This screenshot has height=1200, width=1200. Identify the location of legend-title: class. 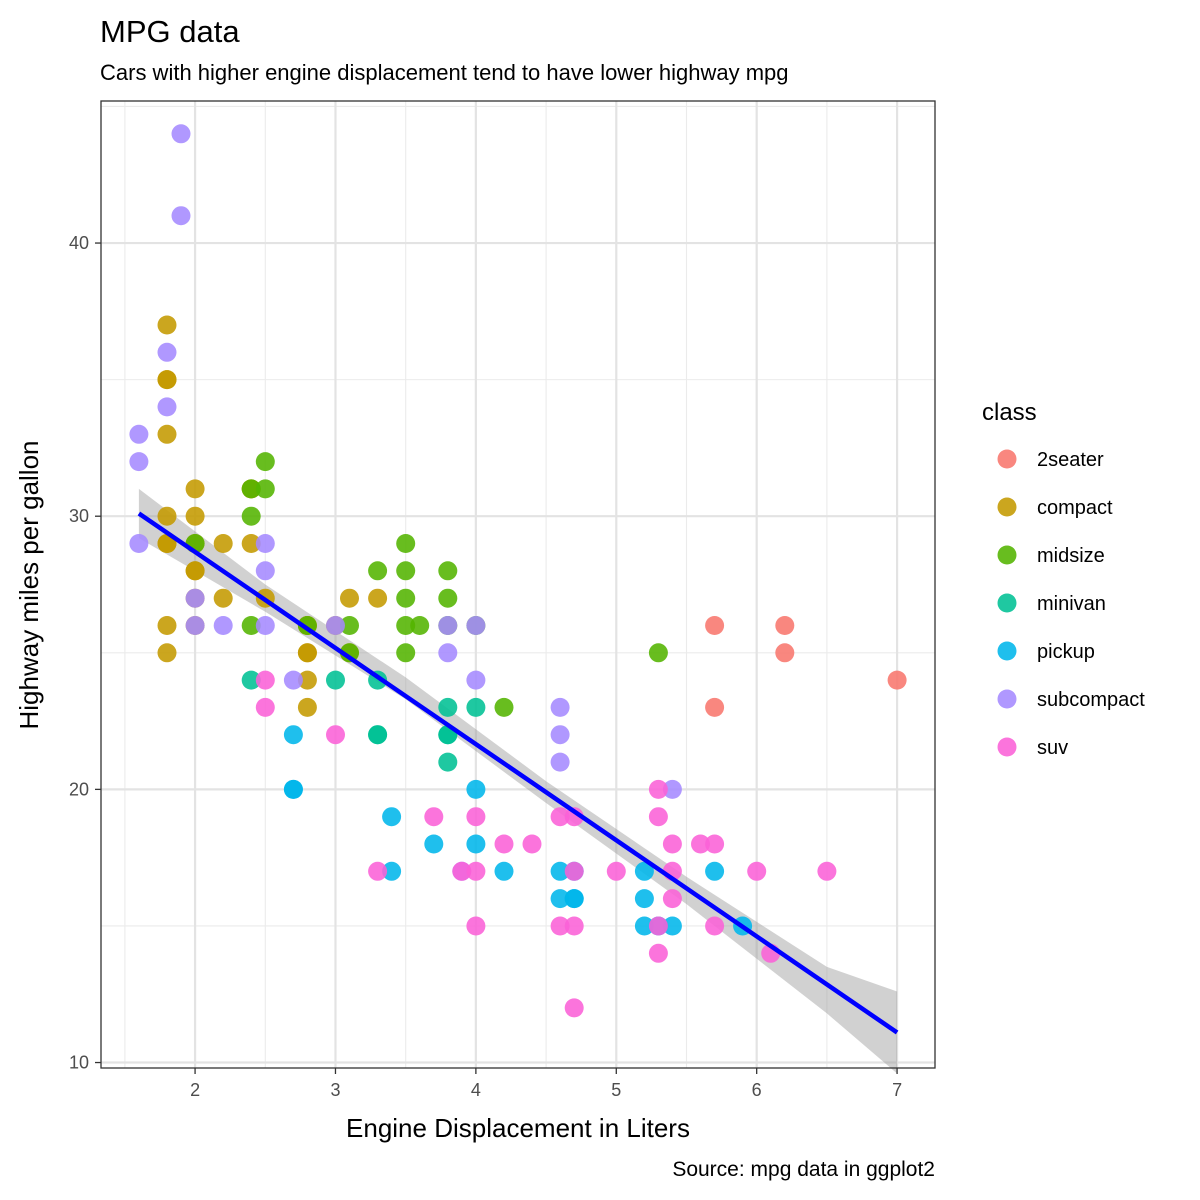
(1009, 412).